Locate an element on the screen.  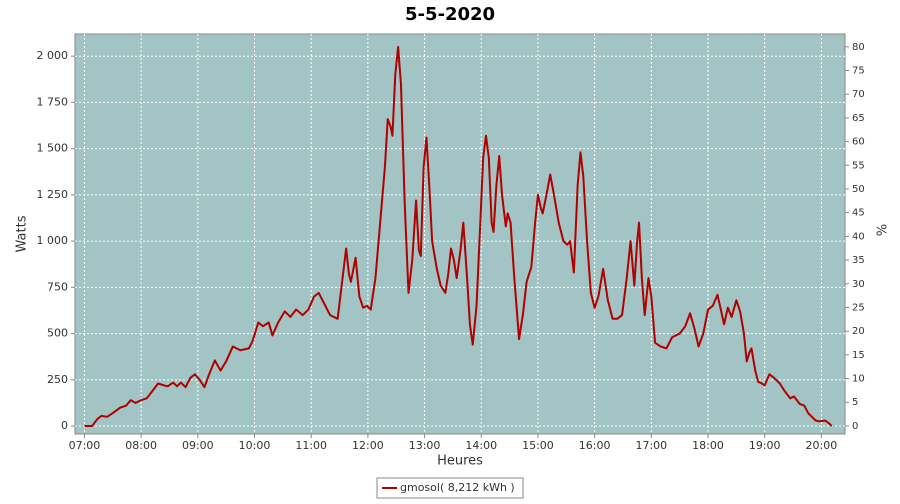
legend-box is located at coordinates (450, 488).